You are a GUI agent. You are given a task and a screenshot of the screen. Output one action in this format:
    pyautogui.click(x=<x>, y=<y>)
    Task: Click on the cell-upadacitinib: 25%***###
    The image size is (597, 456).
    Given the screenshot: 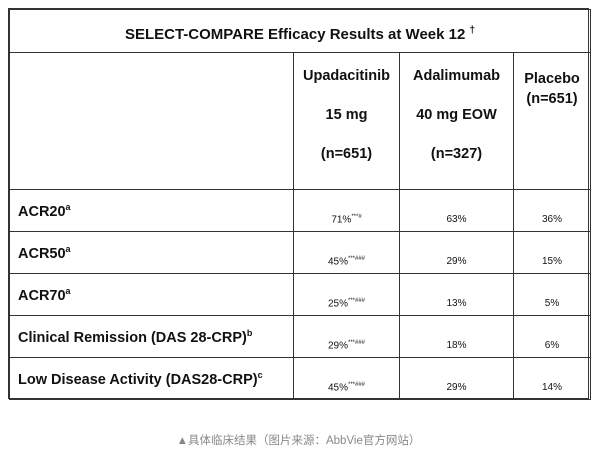 What is the action you would take?
    pyautogui.click(x=346, y=294)
    